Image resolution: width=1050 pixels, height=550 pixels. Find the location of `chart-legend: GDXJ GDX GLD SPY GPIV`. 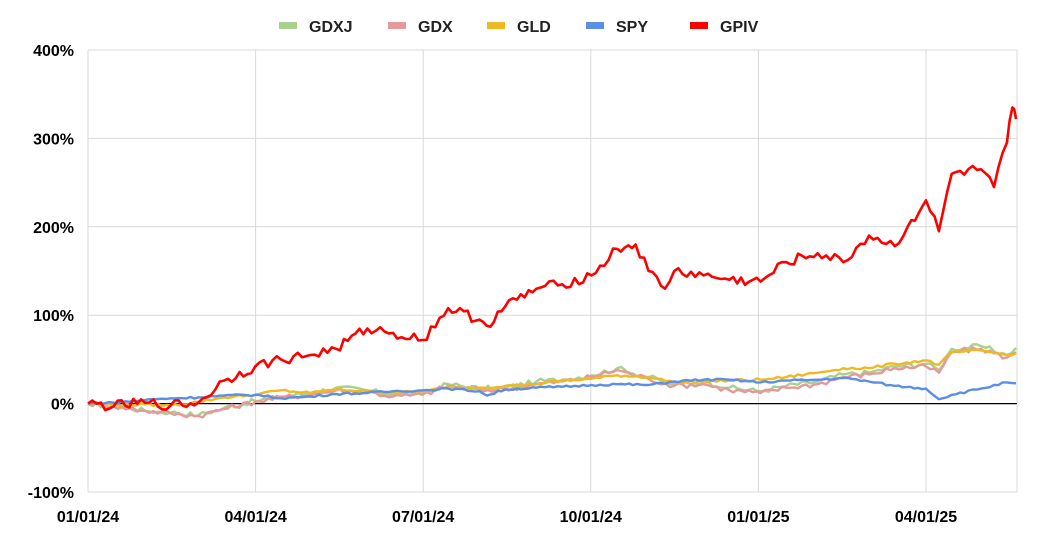

chart-legend: GDXJ GDX GLD SPY GPIV is located at coordinates (519, 27).